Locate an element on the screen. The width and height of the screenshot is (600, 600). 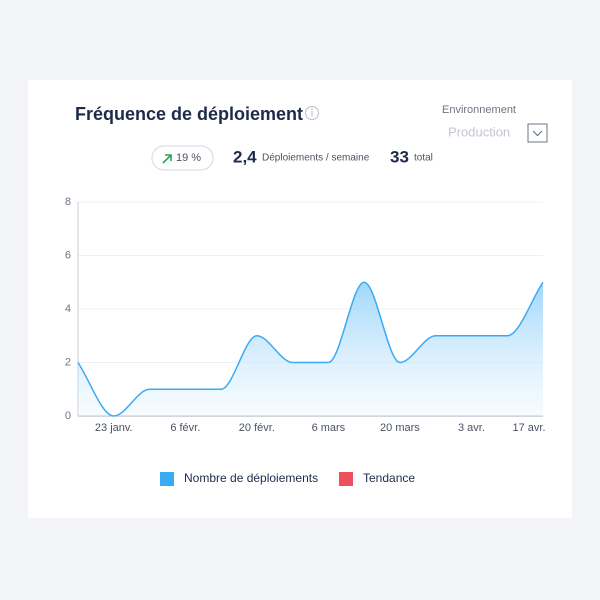
info-icon is located at coordinates (312, 113).